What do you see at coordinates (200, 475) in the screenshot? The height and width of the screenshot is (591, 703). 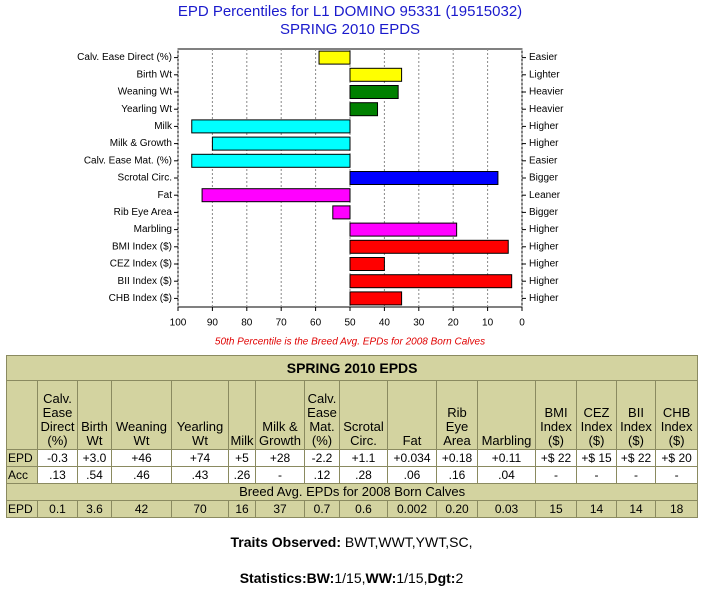 I see `table-cell: .43` at bounding box center [200, 475].